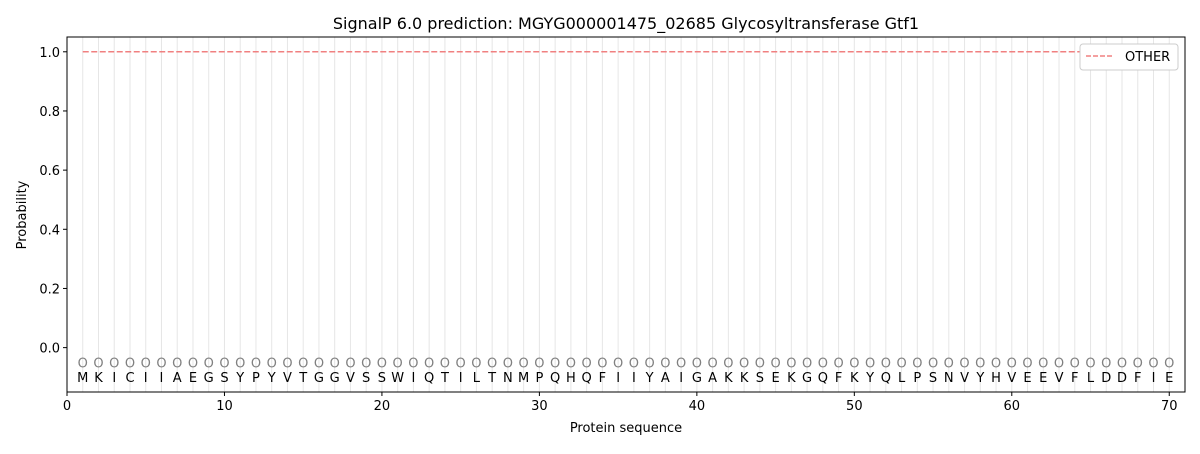 This screenshot has width=1200, height=454. What do you see at coordinates (49, 289) in the screenshot?
I see `y-tick-label: 0.2` at bounding box center [49, 289].